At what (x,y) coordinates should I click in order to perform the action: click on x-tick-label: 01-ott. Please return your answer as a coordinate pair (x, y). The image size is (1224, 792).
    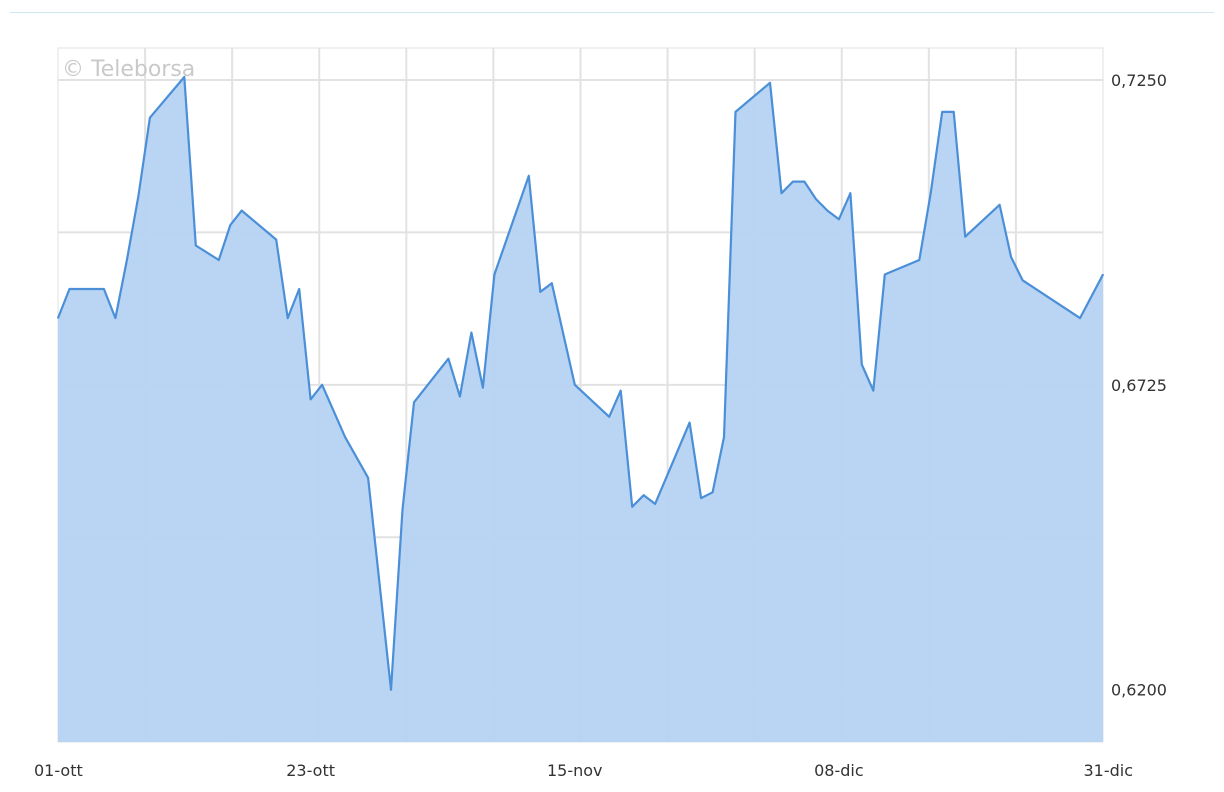
    Looking at the image, I should click on (58, 770).